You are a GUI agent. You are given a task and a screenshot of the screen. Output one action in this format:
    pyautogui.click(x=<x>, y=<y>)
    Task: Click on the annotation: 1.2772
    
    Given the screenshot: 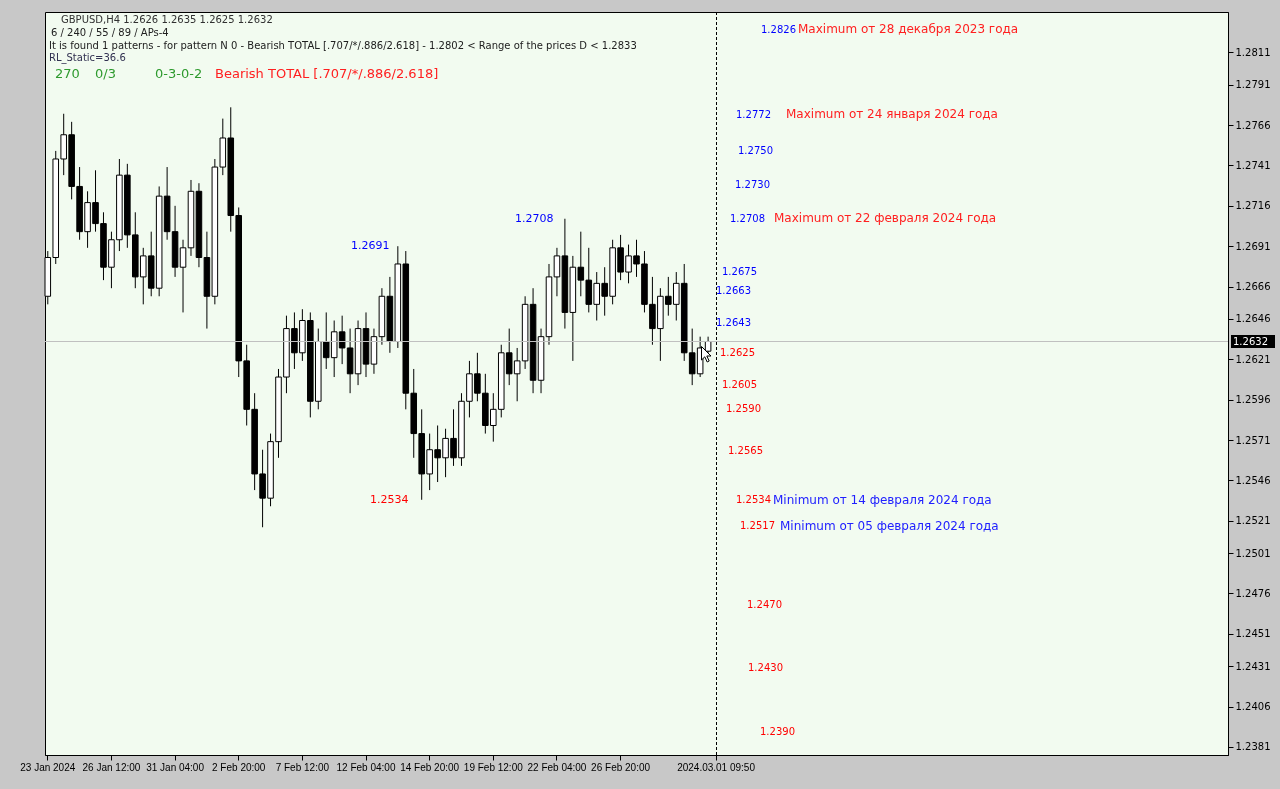 What is the action you would take?
    pyautogui.click(x=753, y=114)
    